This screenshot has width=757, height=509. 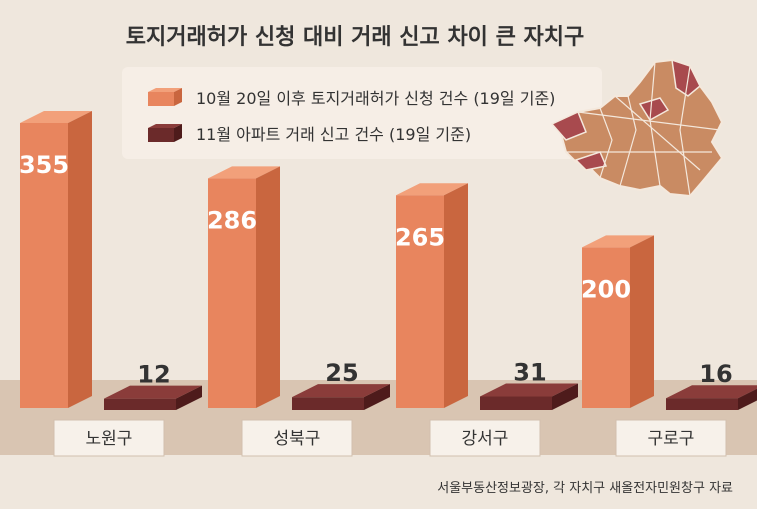 I want to click on seoul-district-map-icon, so click(x=637, y=128).